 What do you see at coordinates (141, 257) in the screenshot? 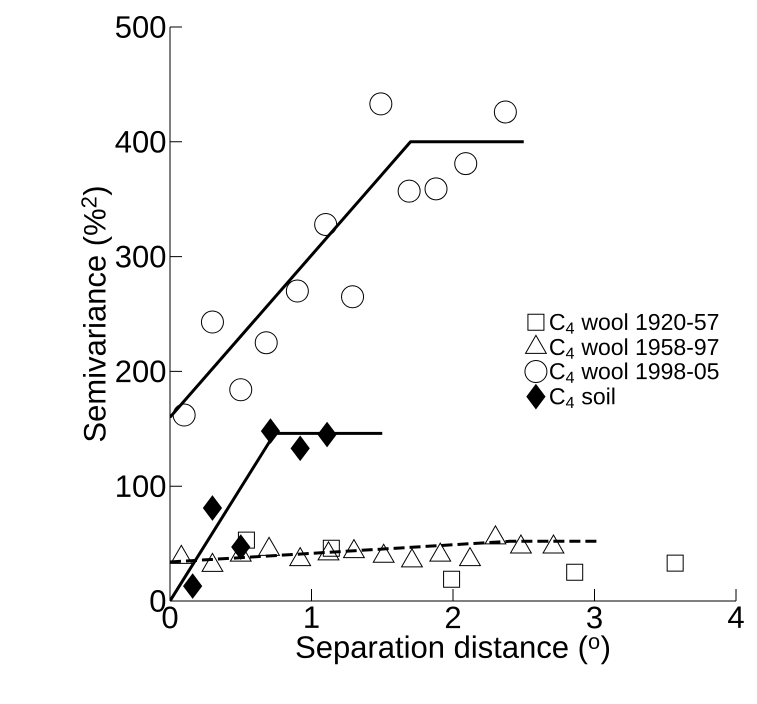
I see `y-tick-label: 300` at bounding box center [141, 257].